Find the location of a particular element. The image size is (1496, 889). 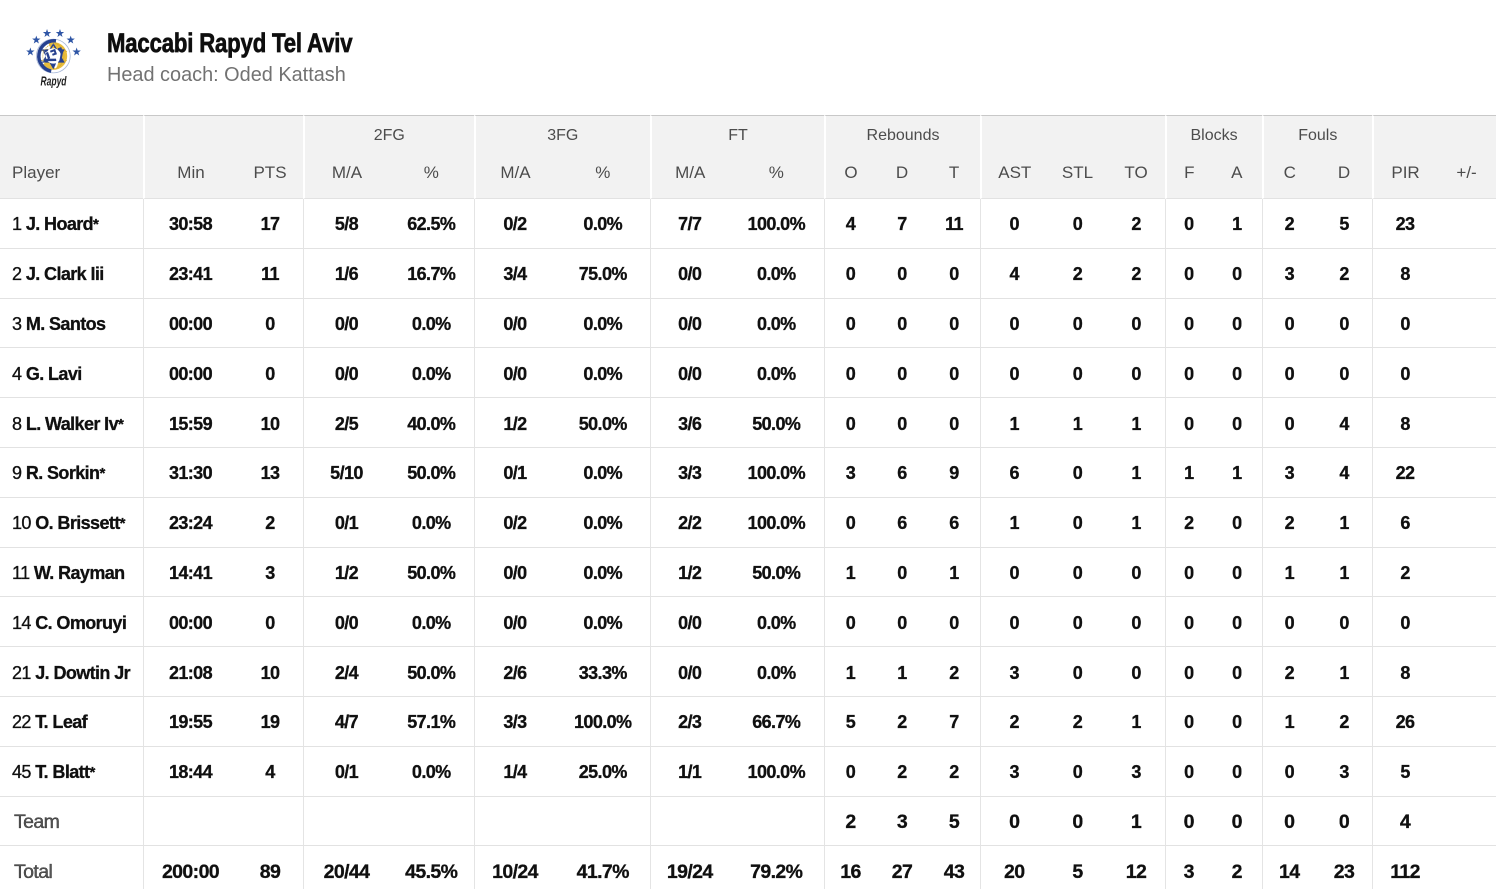

svg-text: Rapyd is located at coordinates (54, 82).